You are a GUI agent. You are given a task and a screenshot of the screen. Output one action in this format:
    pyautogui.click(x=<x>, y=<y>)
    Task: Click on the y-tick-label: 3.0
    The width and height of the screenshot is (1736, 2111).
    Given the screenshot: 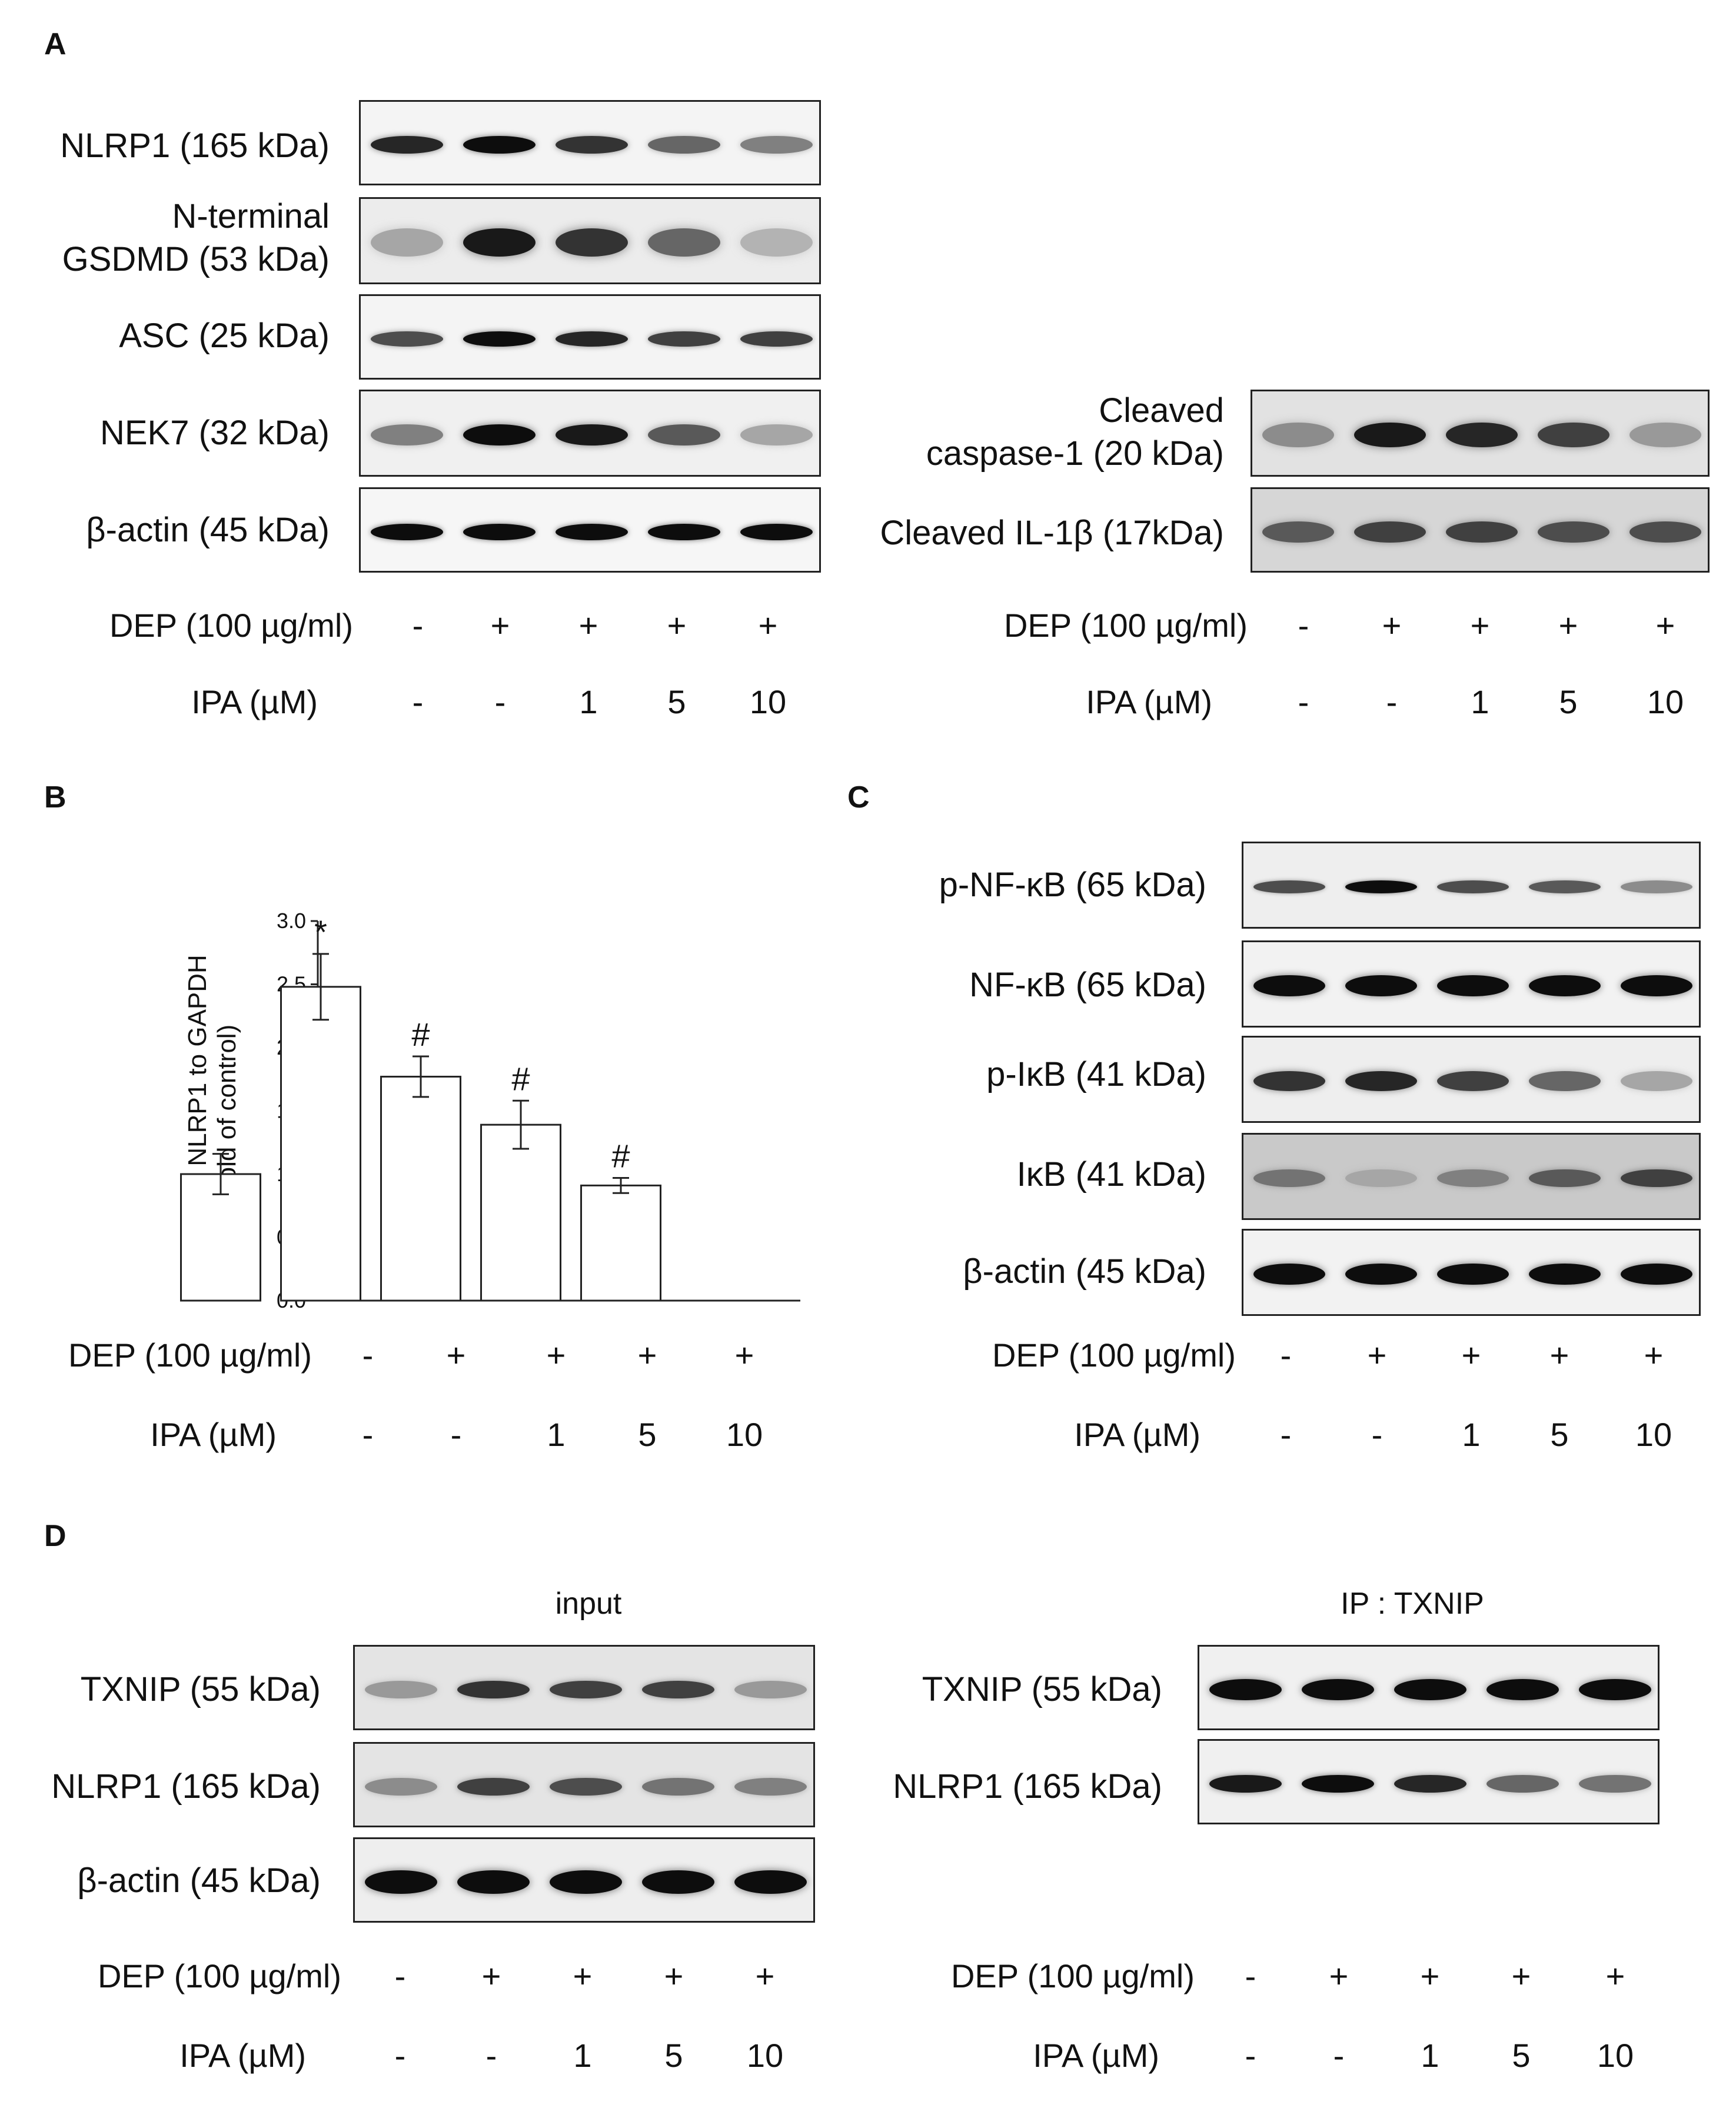 What is the action you would take?
    pyautogui.click(x=292, y=921)
    